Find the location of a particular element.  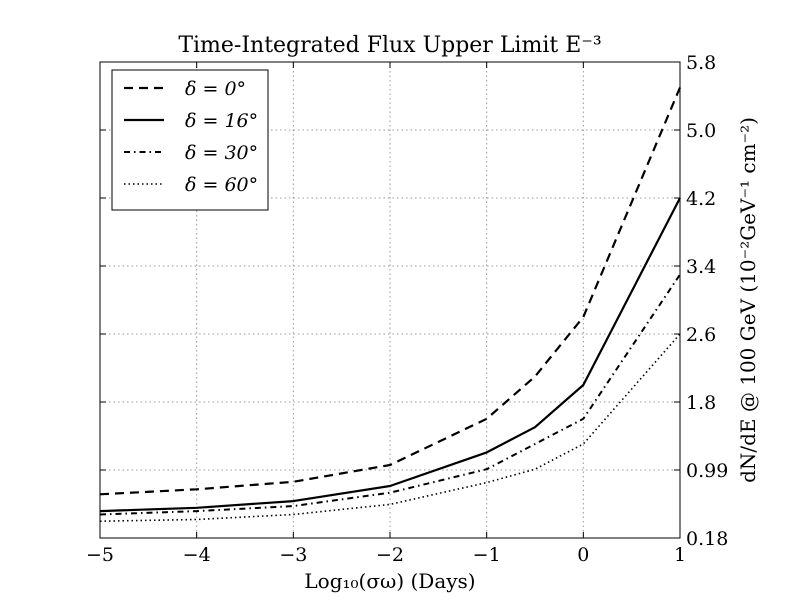

y-tick-label: 5.0 is located at coordinates (701, 131).